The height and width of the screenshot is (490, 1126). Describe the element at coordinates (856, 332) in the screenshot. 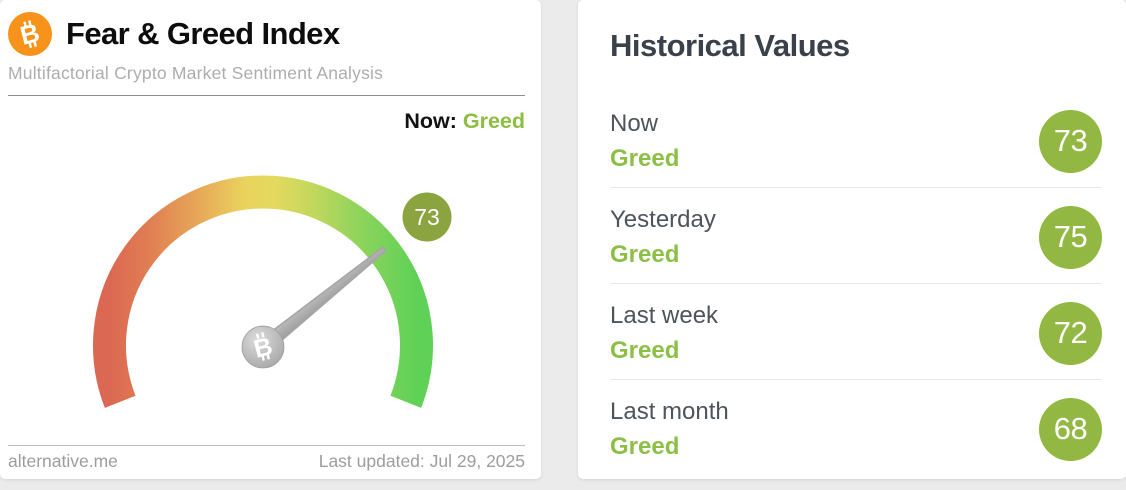

I see `history-row-last-week: Last week Greed 72` at that location.